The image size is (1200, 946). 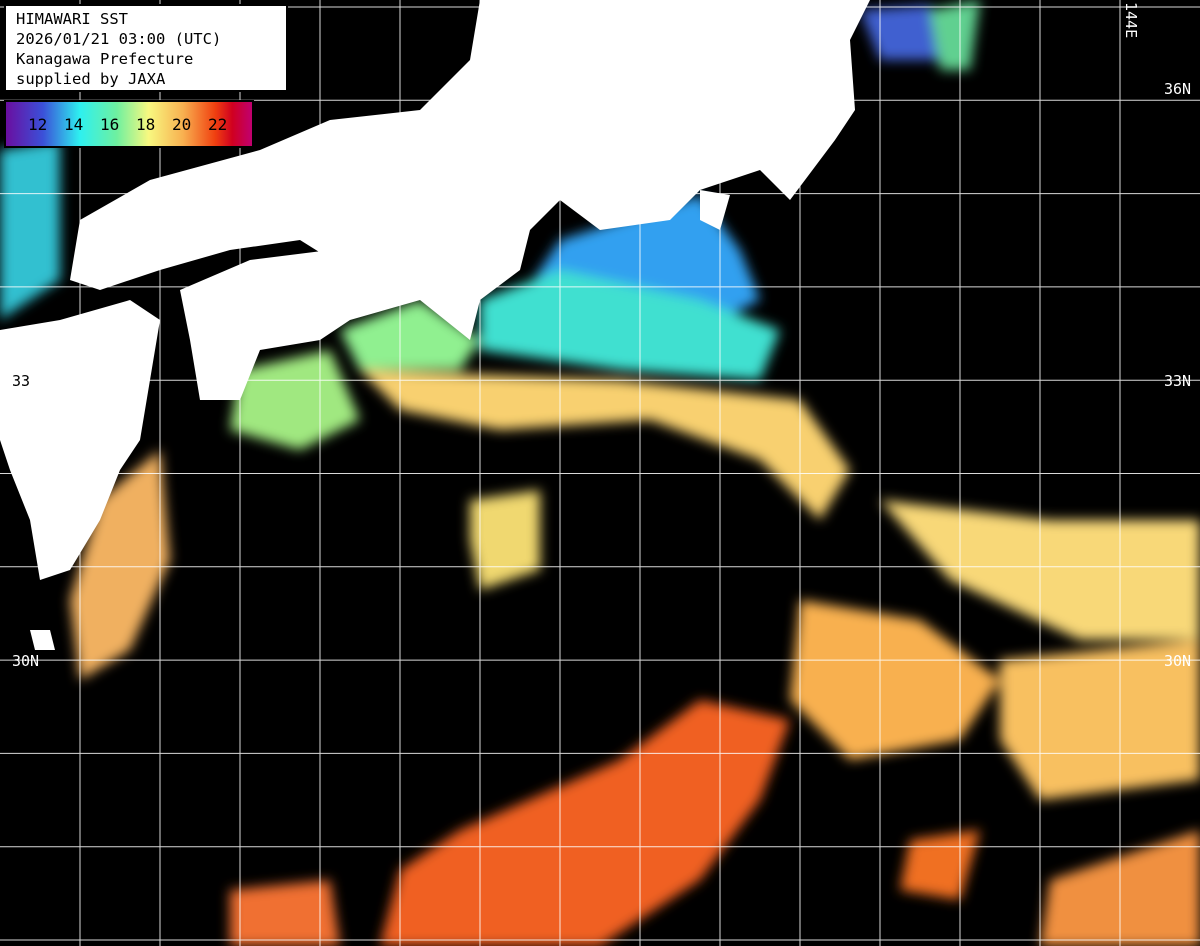 I want to click on land-shikoku, so click(x=305, y=320).